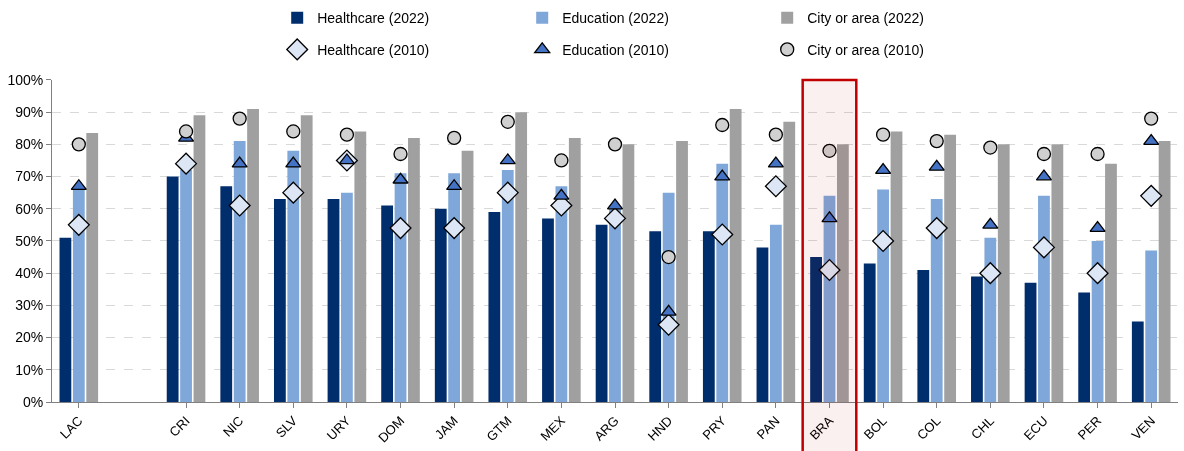  What do you see at coordinates (29, 369) in the screenshot?
I see `y-tick-label: 10%` at bounding box center [29, 369].